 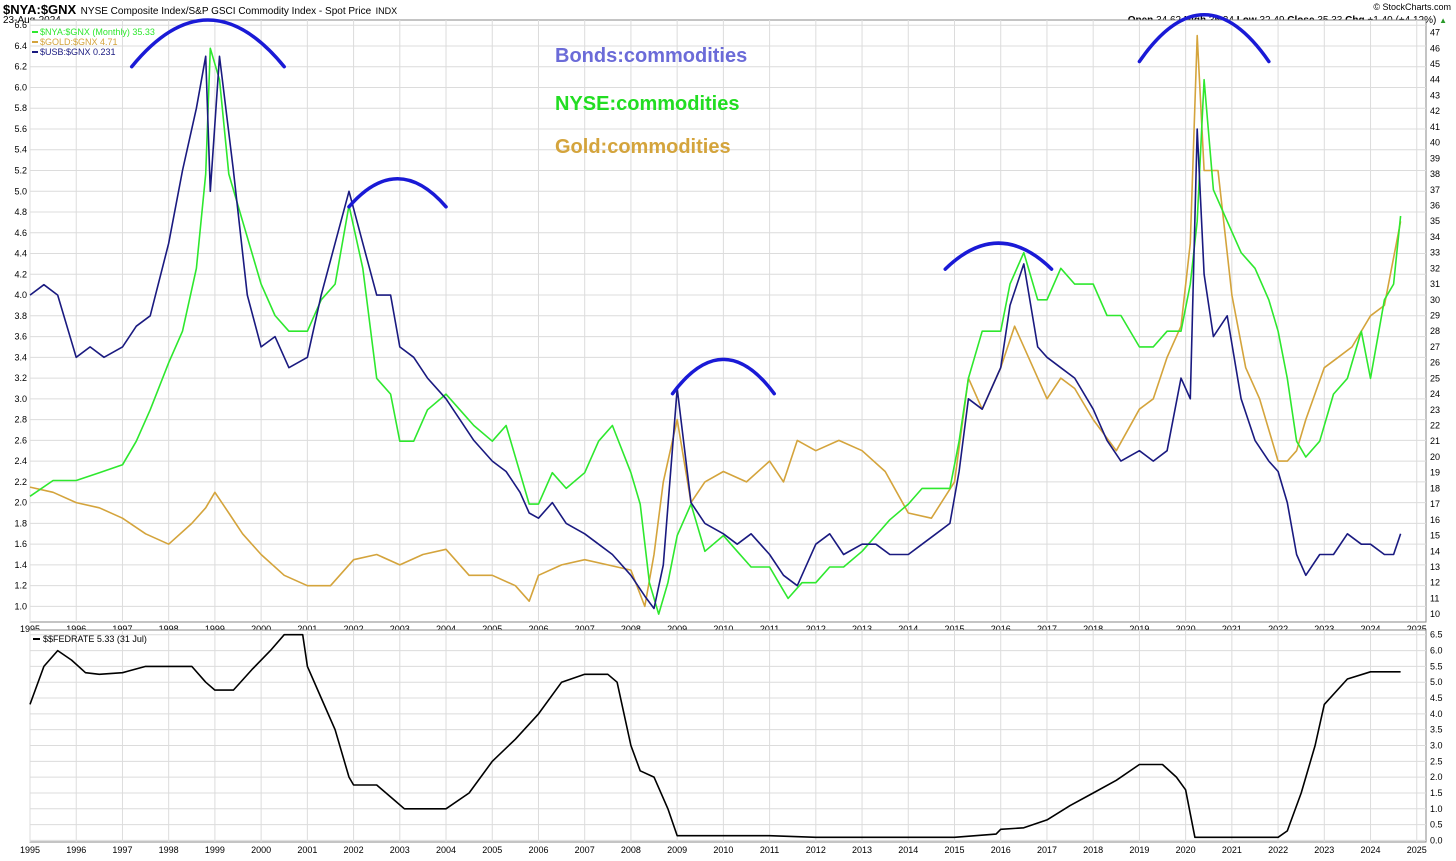 I want to click on right-tick-label: 34, so click(x=1435, y=237).